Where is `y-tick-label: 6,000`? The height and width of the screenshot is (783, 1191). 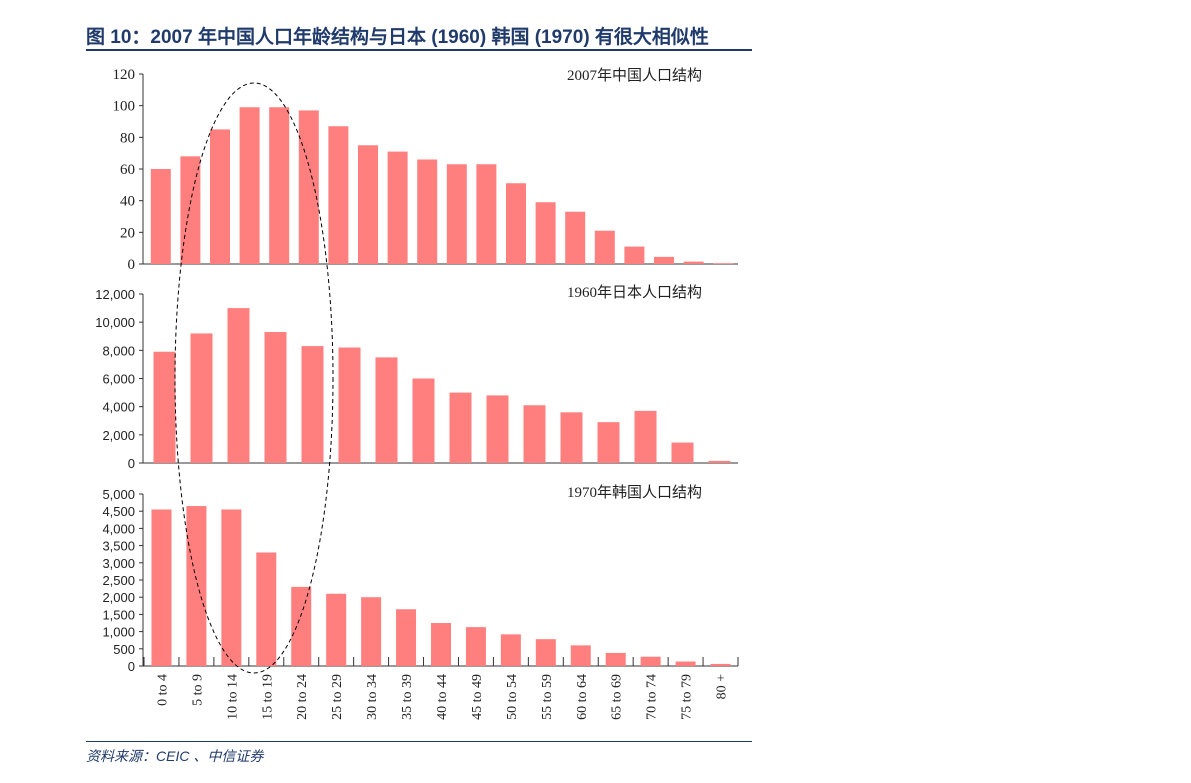 y-tick-label: 6,000 is located at coordinates (118, 379).